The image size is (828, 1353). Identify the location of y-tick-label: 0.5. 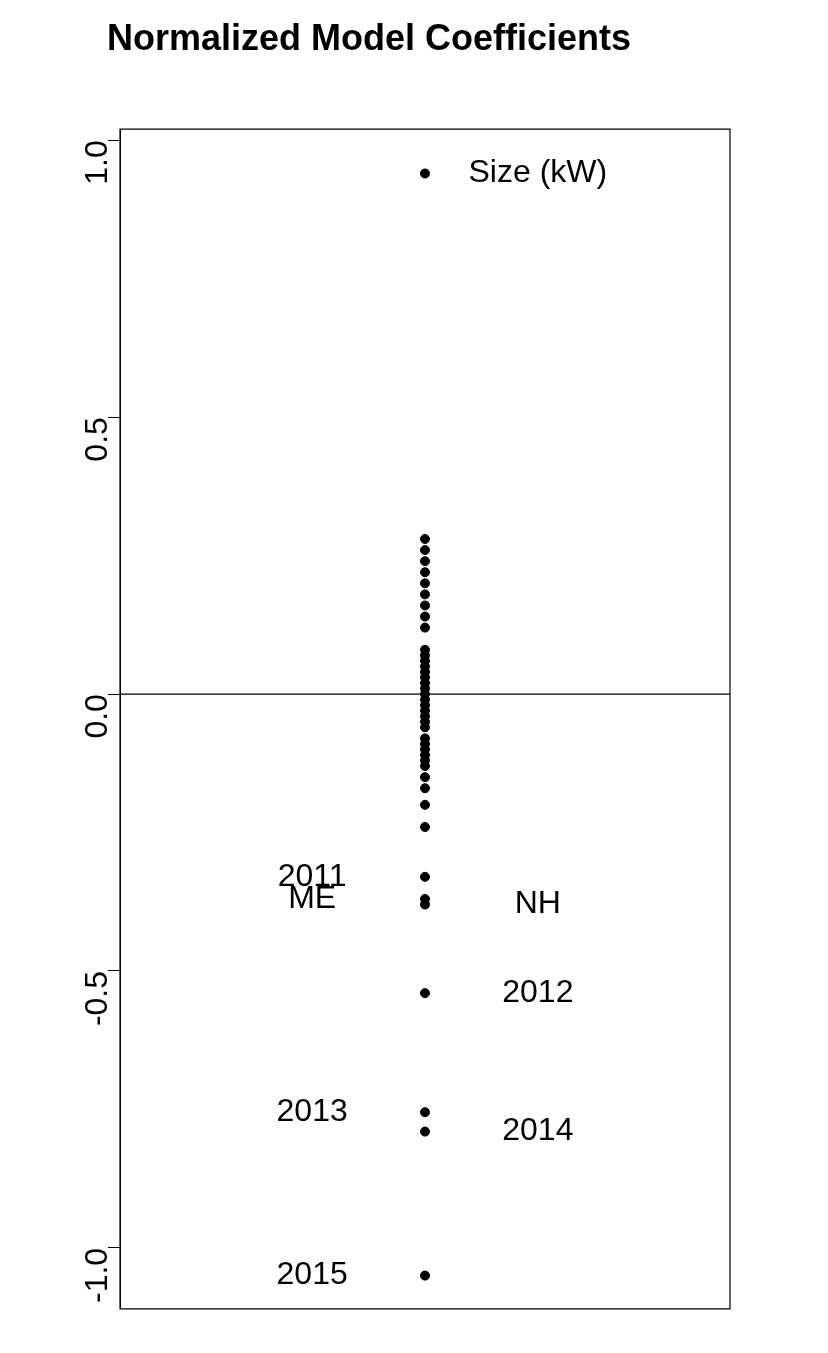
(95, 439).